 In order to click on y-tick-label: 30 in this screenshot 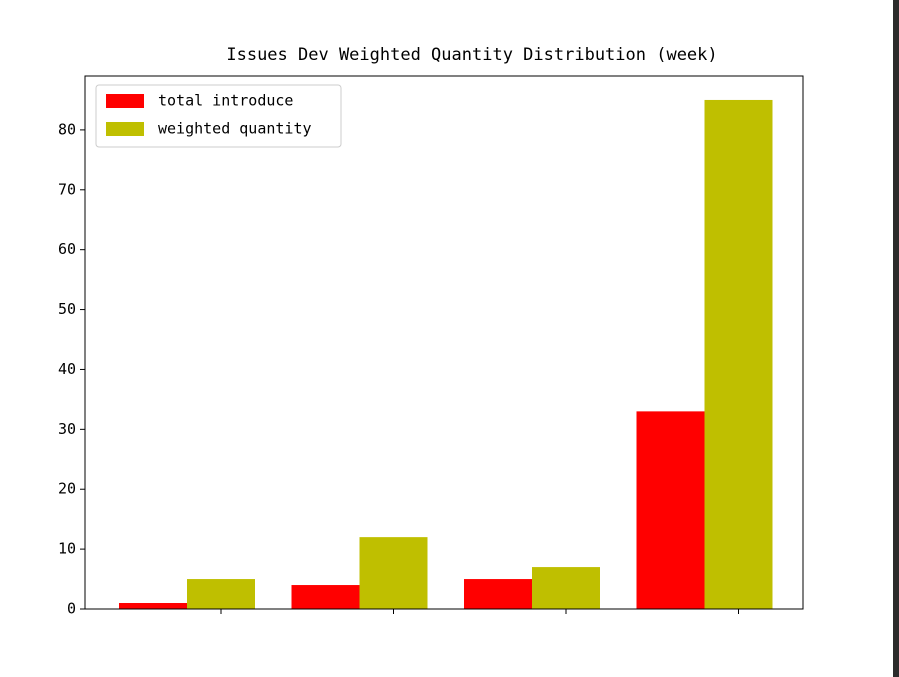, I will do `click(67, 429)`.